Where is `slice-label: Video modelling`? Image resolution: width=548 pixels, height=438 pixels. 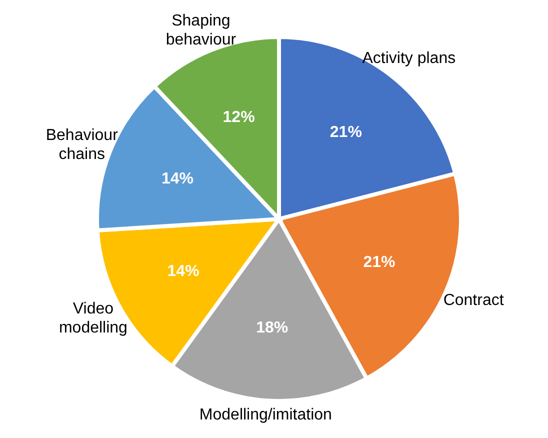
slice-label: Video modelling is located at coordinates (93, 318).